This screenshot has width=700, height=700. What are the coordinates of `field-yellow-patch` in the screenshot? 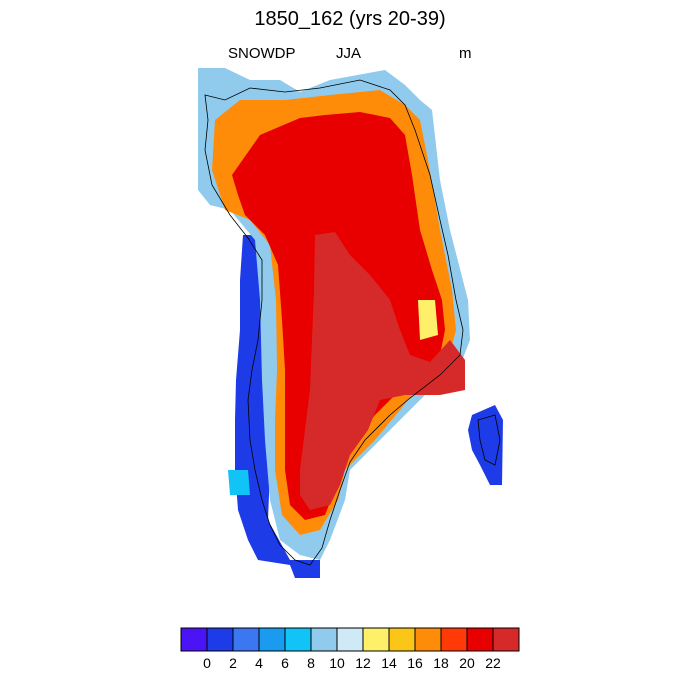 It's located at (428, 320).